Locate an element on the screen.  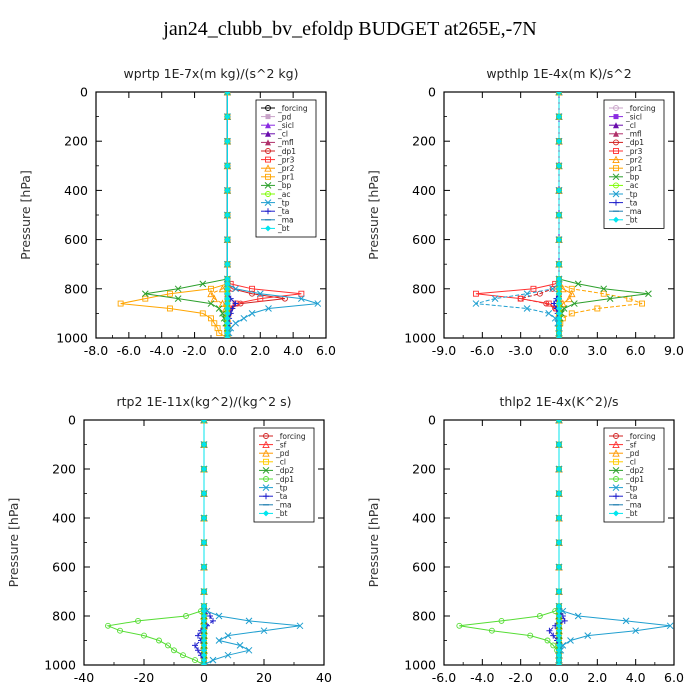
legend-box is located at coordinates (284, 475).